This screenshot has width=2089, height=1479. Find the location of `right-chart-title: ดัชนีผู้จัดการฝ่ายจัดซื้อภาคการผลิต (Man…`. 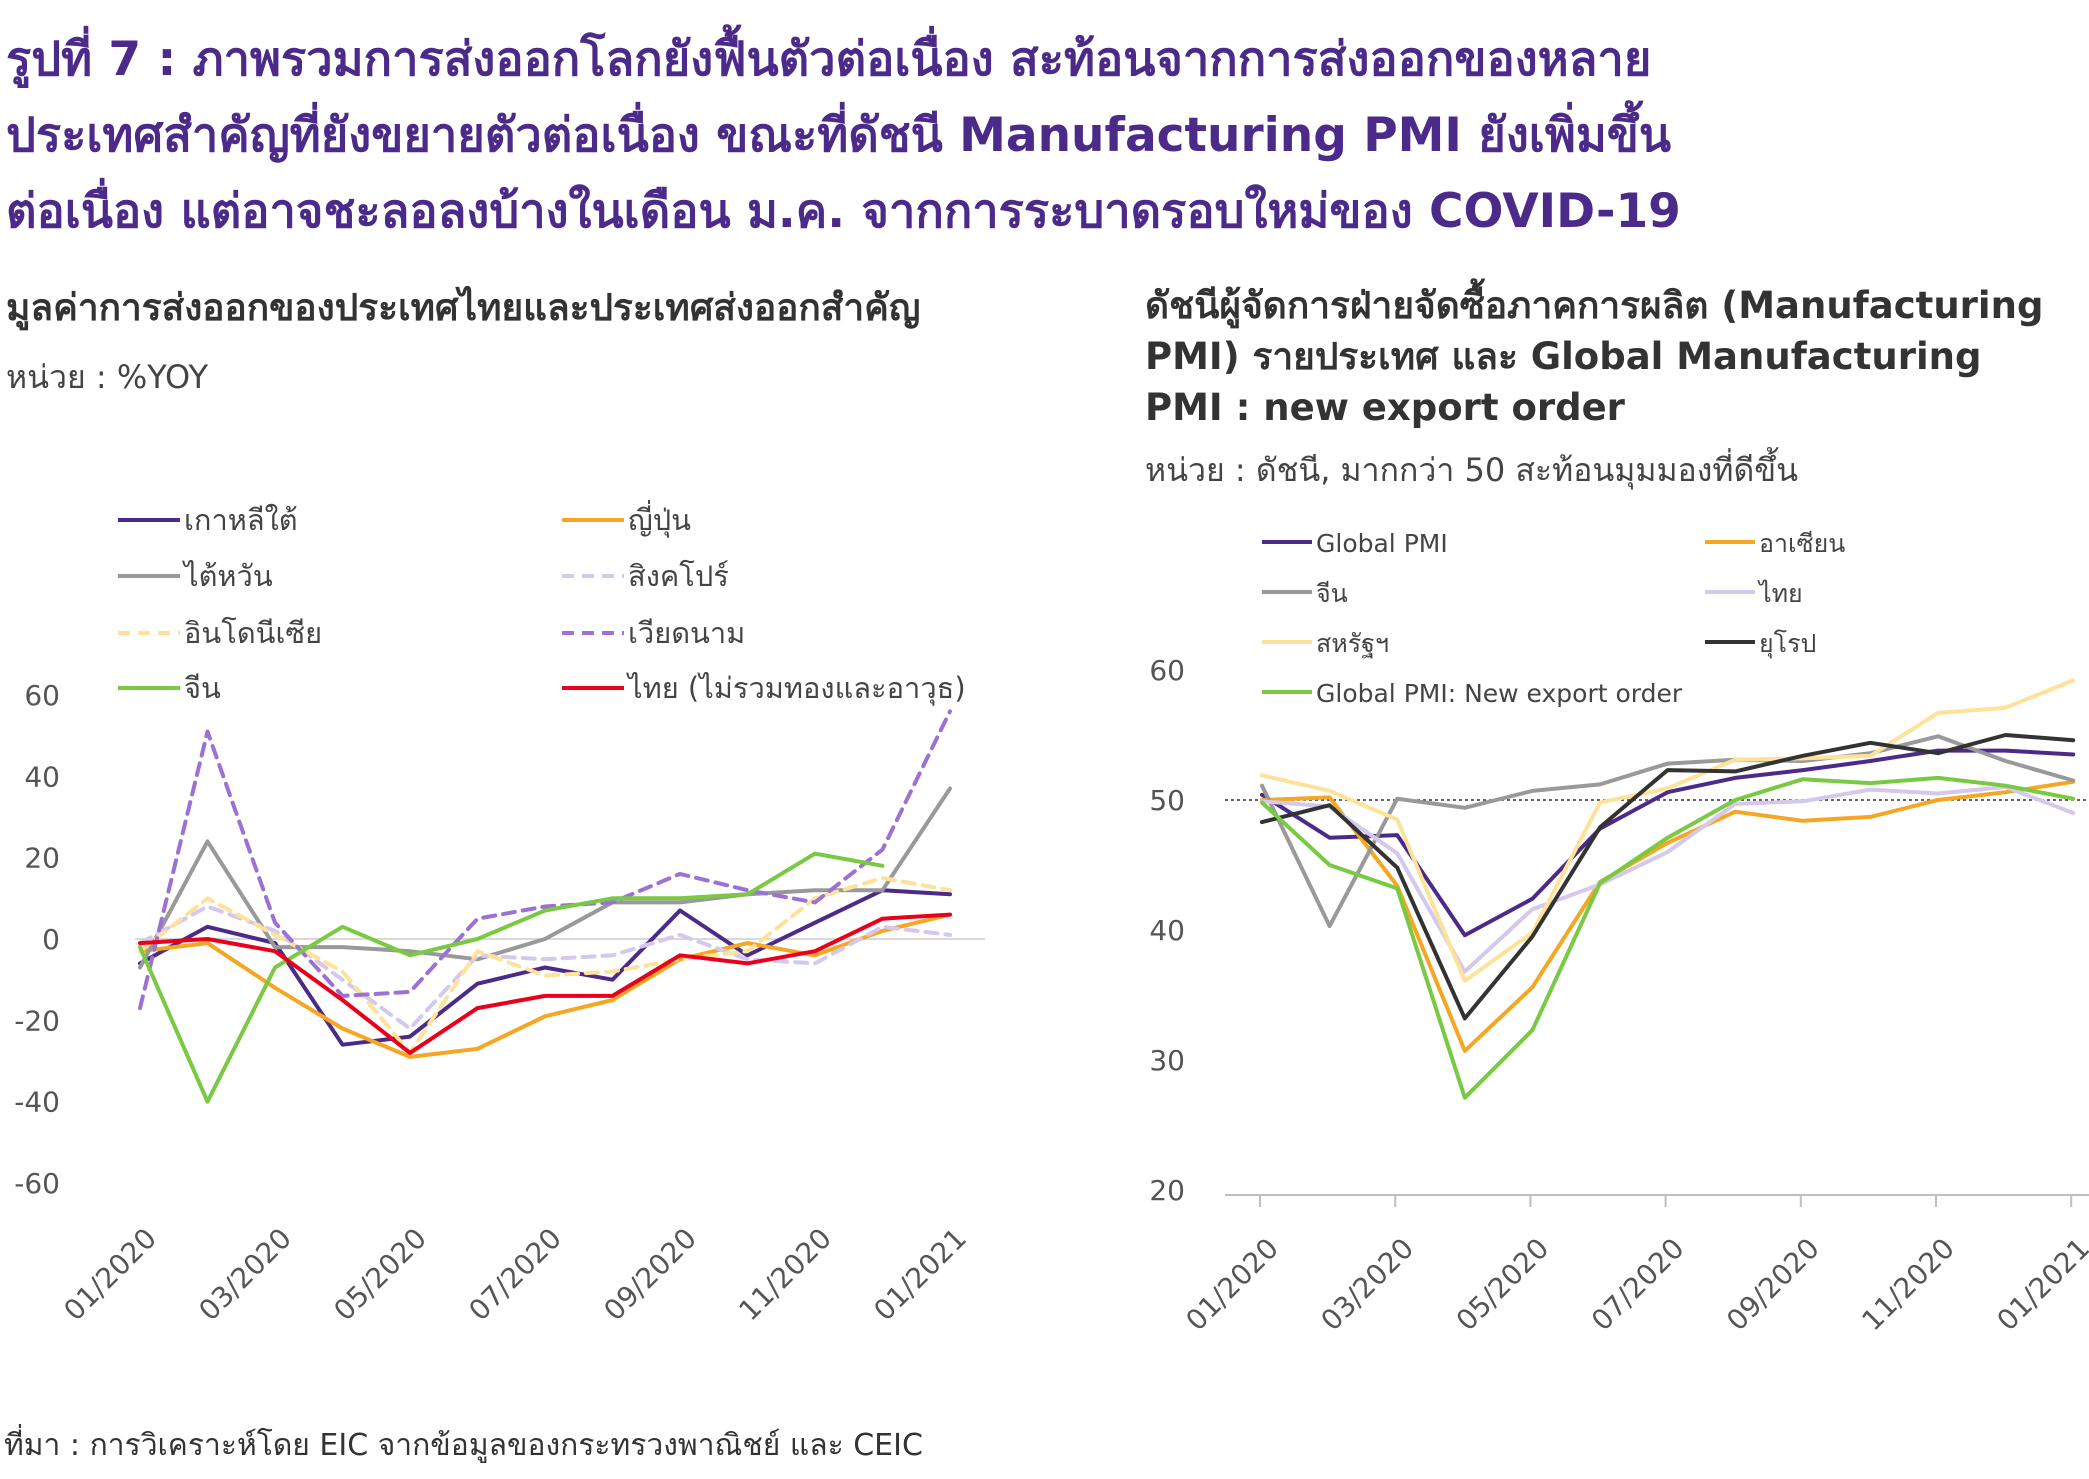

right-chart-title: ดัชนีผู้จัดการฝ่ายจัดซื้อภาคการผลิต (Man… is located at coordinates (1594, 356).